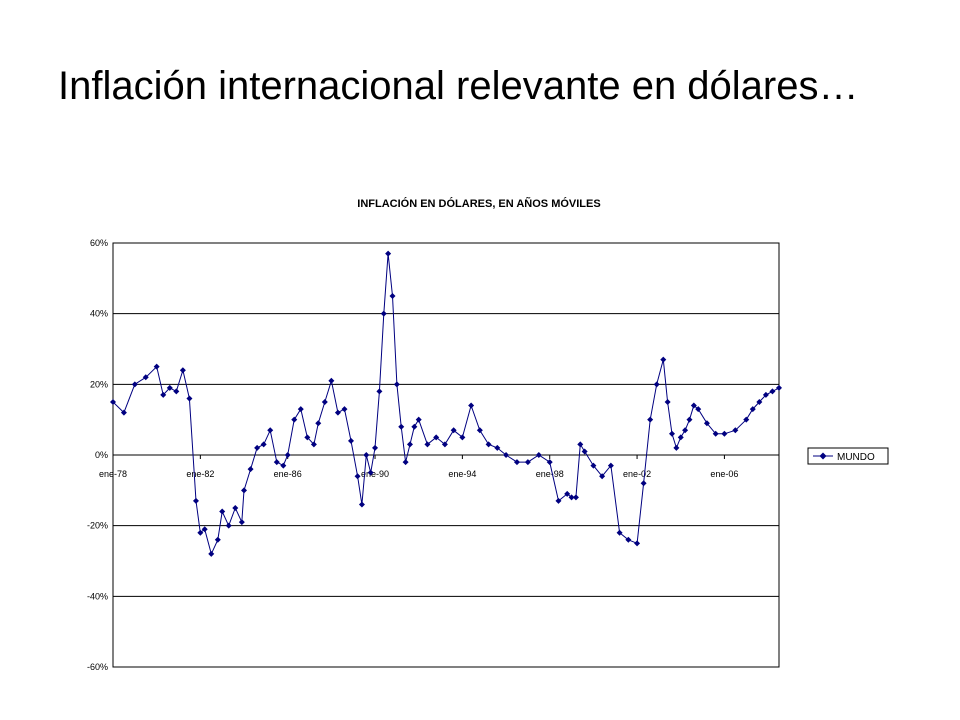 The image size is (960, 720). I want to click on x-tick-label: ene-98, so click(550, 474).